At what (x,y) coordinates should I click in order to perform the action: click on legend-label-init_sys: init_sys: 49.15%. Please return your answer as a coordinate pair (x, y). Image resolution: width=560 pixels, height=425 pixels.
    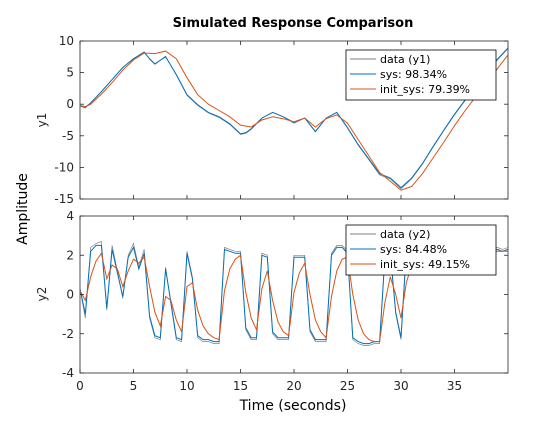
    Looking at the image, I should click on (425, 264).